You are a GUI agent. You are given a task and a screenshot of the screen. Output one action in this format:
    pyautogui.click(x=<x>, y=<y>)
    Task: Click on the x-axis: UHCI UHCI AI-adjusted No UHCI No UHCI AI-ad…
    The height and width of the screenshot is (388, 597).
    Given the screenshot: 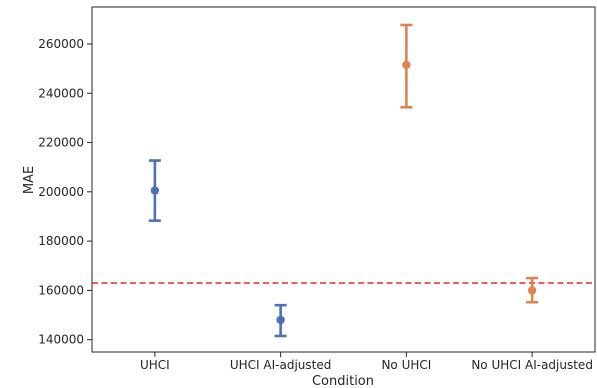 What is the action you would take?
    pyautogui.click(x=366, y=362)
    